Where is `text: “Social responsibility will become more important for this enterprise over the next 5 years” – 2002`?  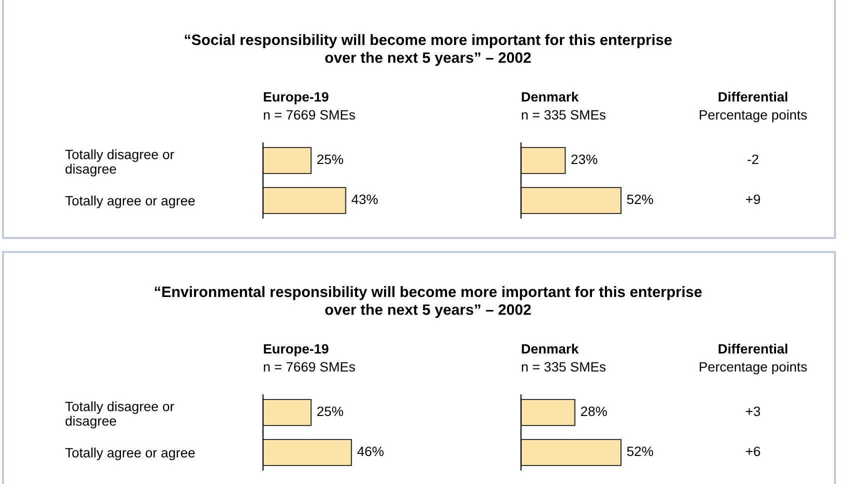 text: “Social responsibility will become more important for this enterprise over the next 5 years” – 2002 is located at coordinates (428, 50).